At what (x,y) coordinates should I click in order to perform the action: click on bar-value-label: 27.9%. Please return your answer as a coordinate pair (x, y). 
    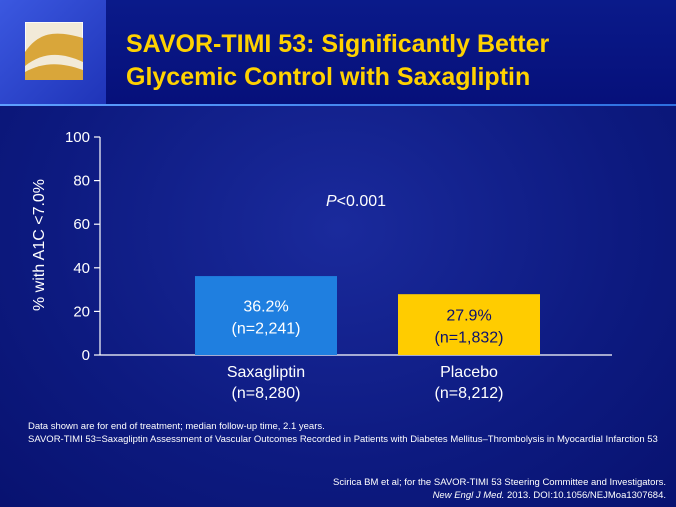
    Looking at the image, I should click on (468, 316).